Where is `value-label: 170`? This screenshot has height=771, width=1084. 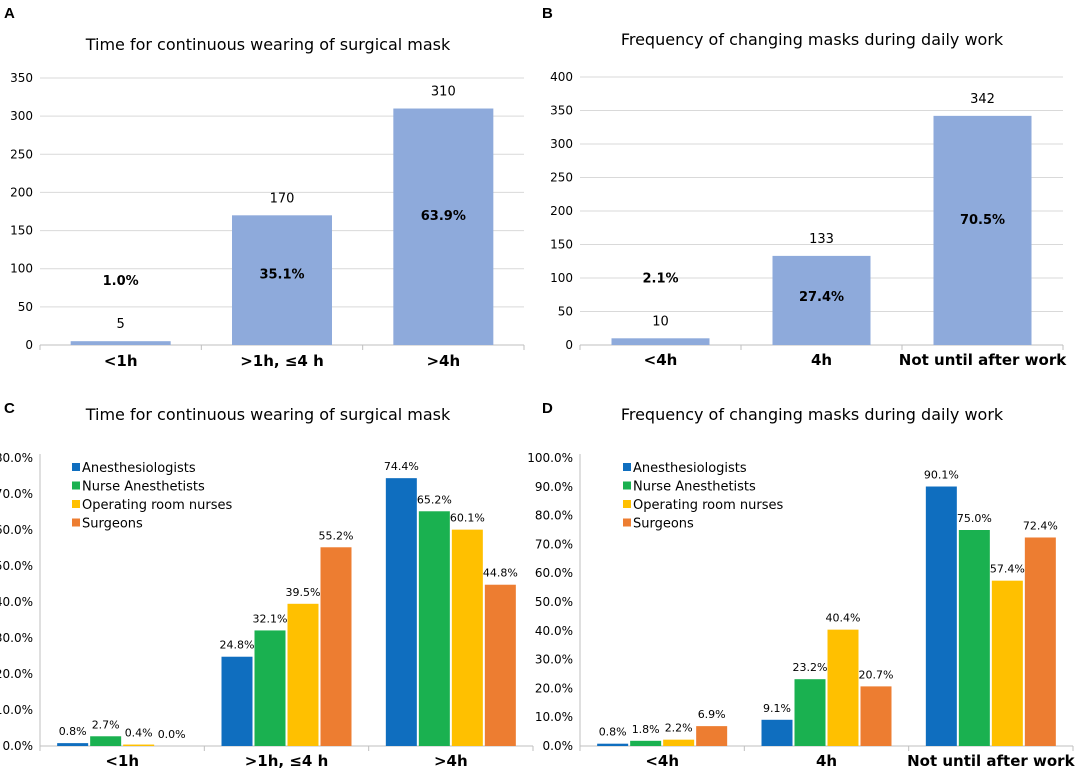
value-label: 170 is located at coordinates (282, 198).